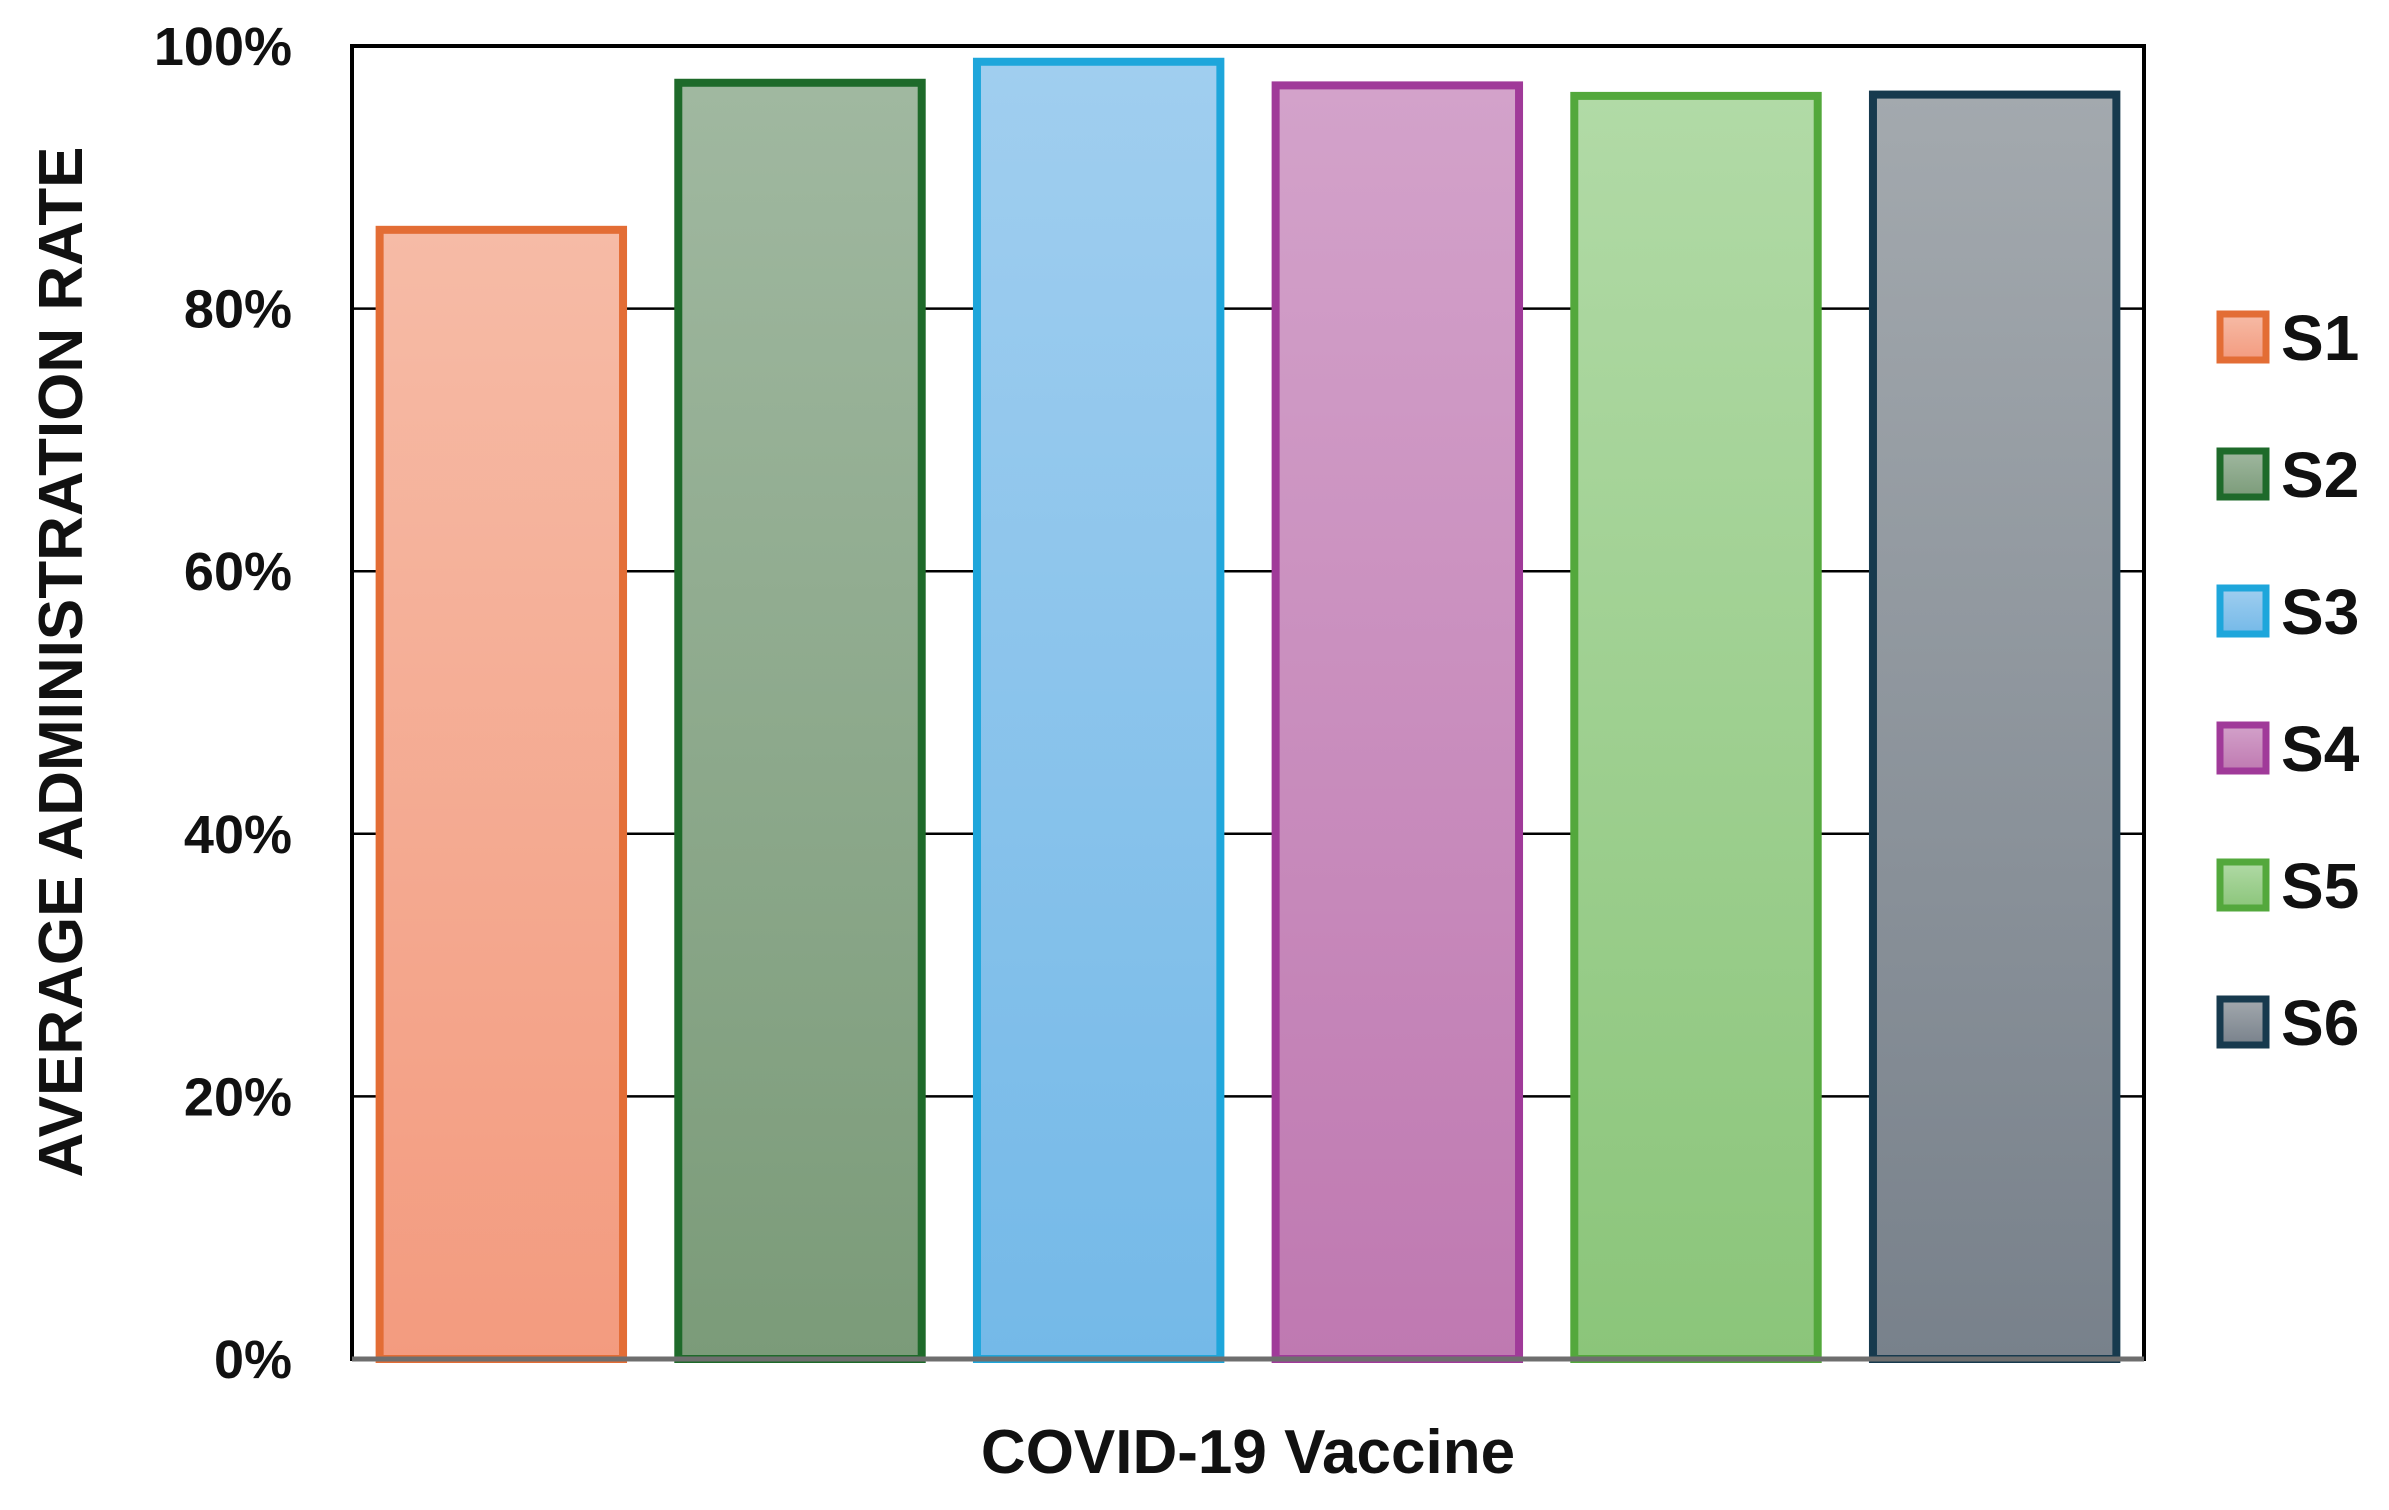 This screenshot has width=2389, height=1510. Describe the element at coordinates (238, 310) in the screenshot. I see `y-tick-label: 80%` at that location.